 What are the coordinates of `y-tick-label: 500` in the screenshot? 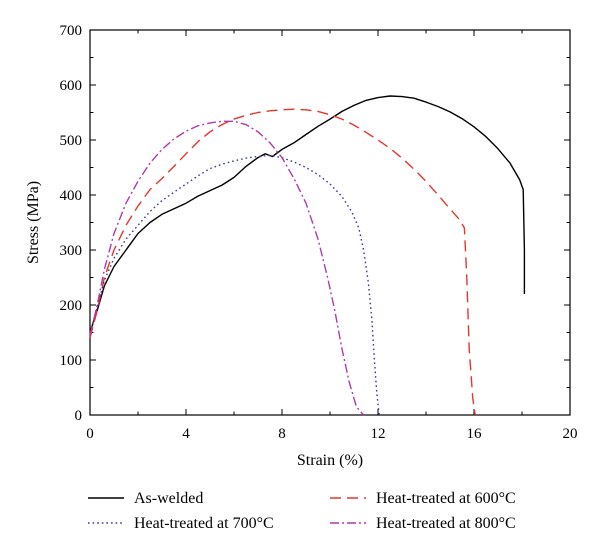 It's located at (71, 141).